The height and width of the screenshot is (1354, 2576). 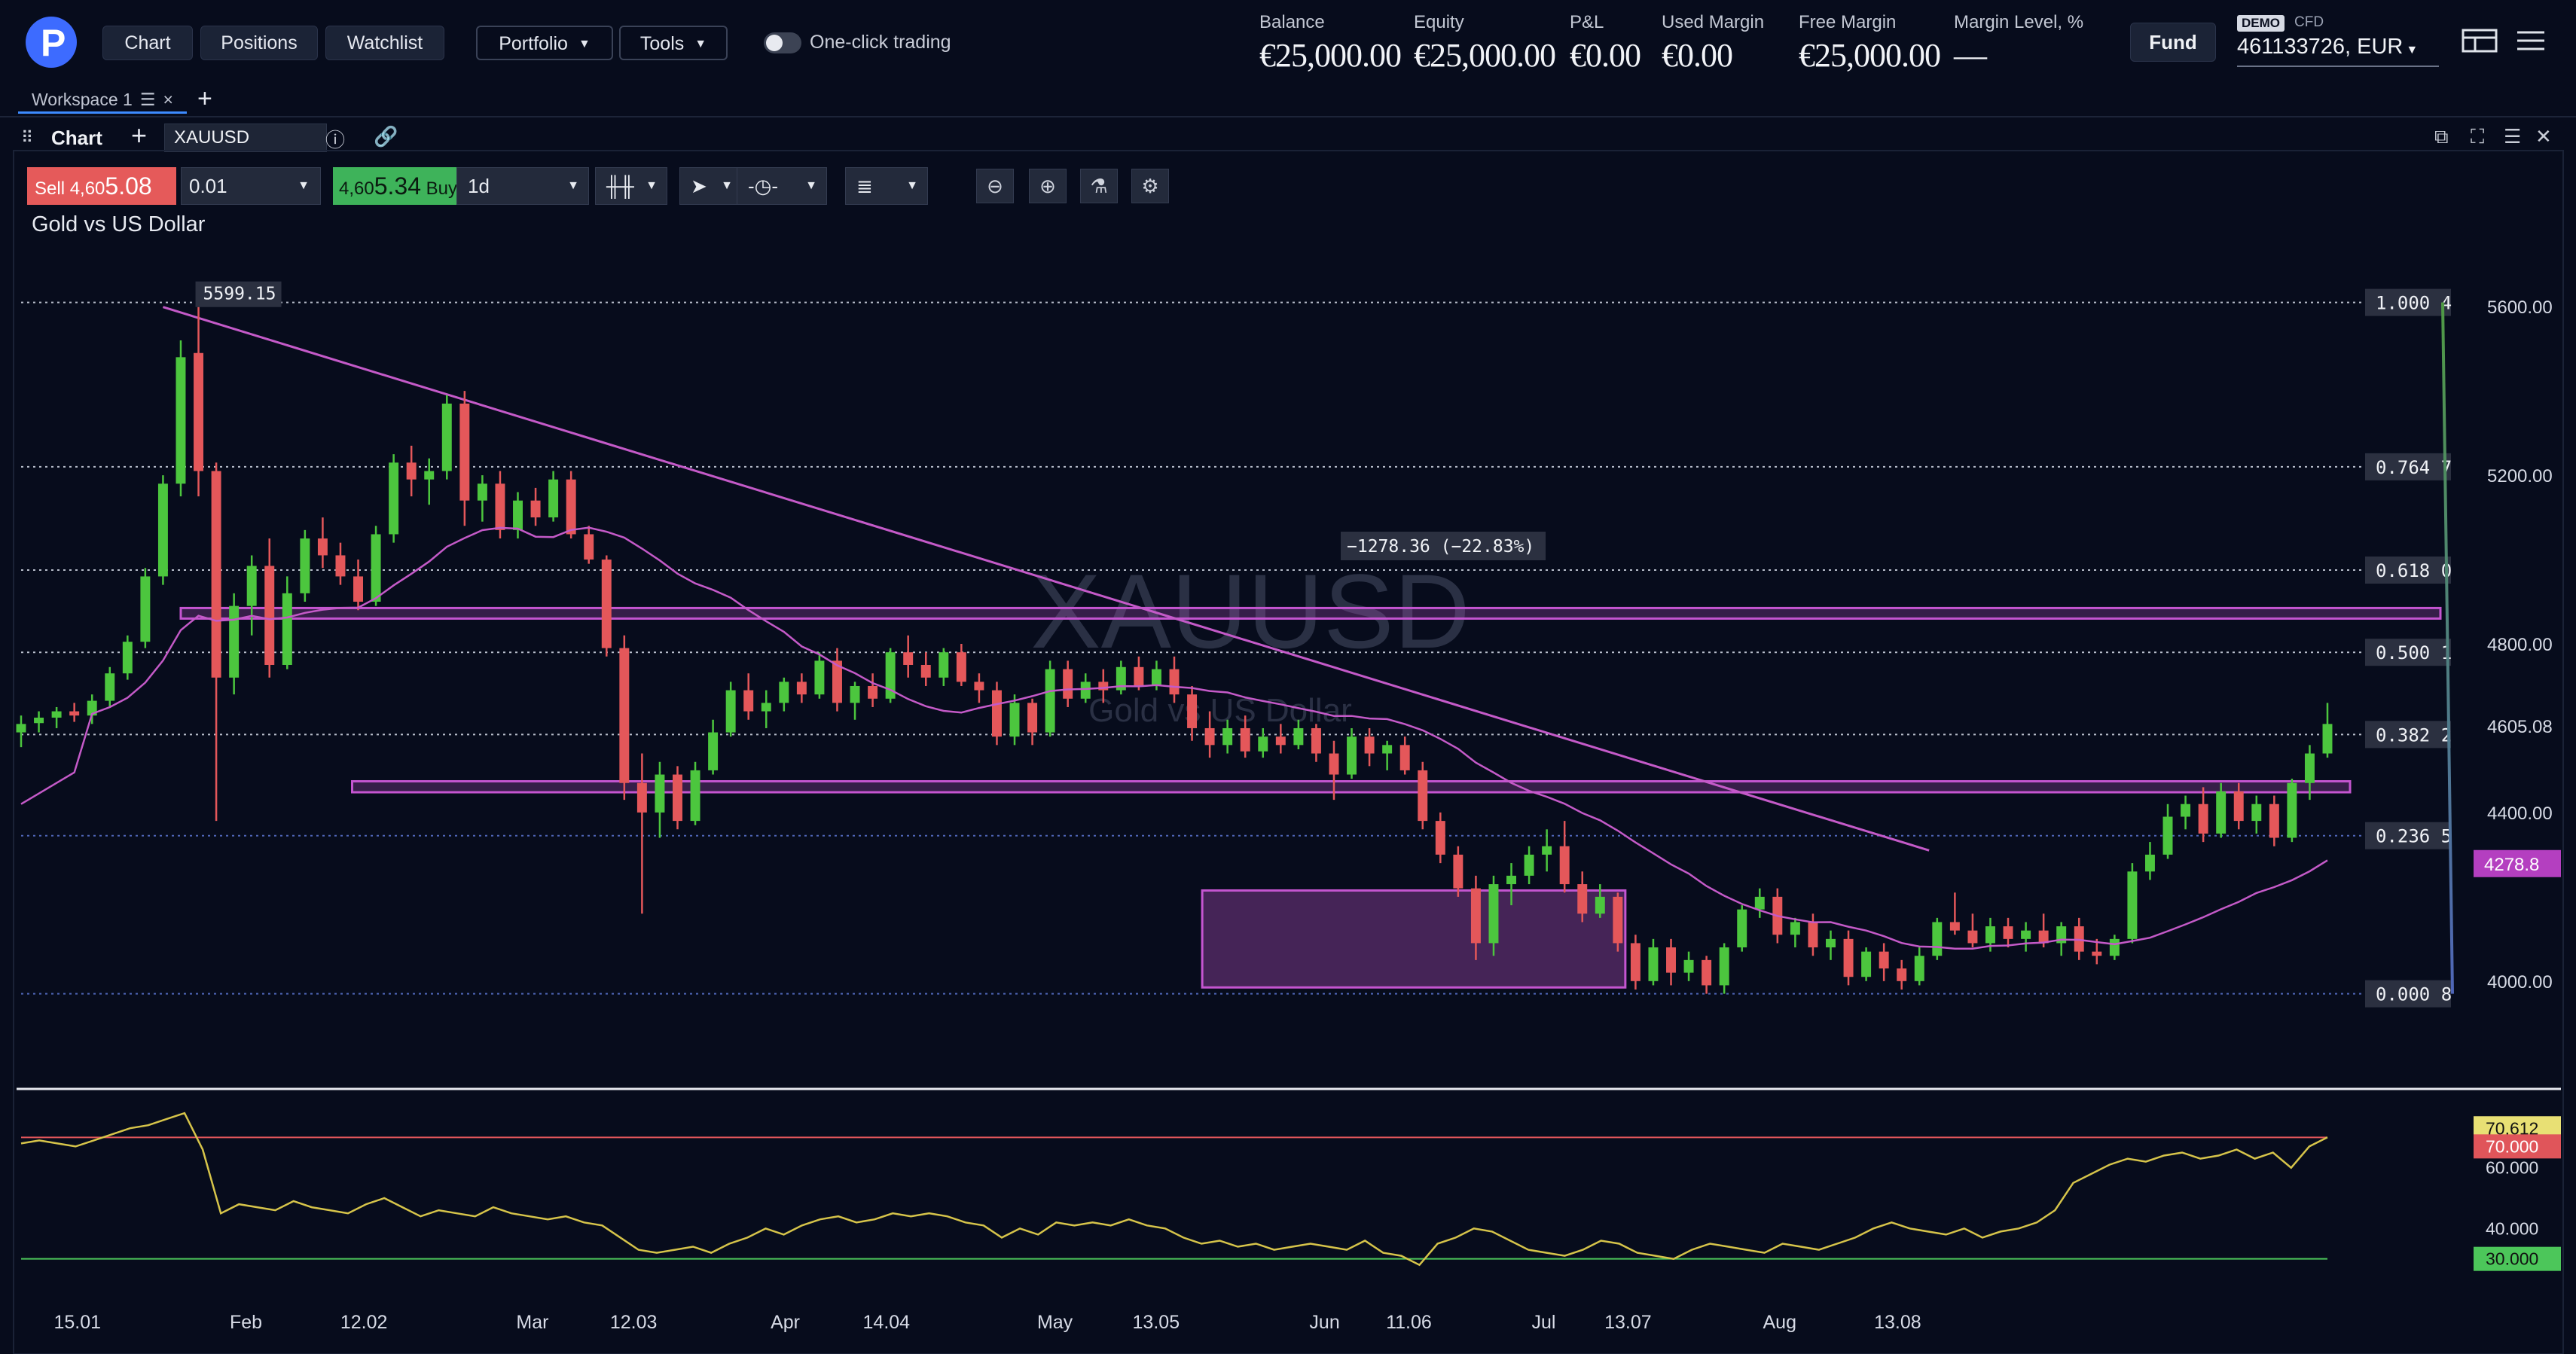 What do you see at coordinates (811, 186) in the screenshot?
I see `chevron-down-icon: ▼` at bounding box center [811, 186].